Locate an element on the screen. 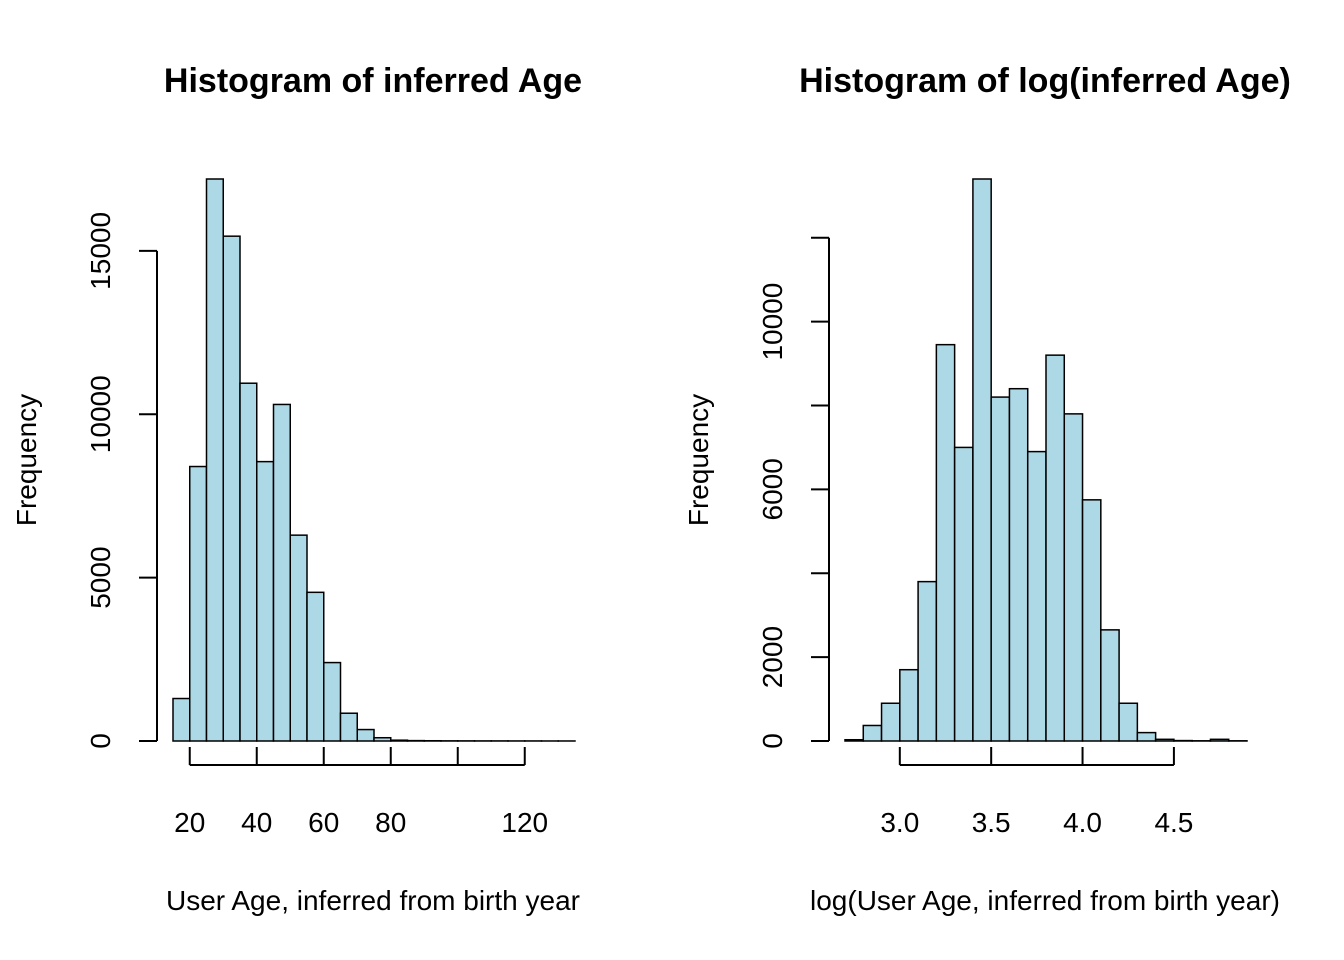  age-x-tick-label: 80 is located at coordinates (390, 822).